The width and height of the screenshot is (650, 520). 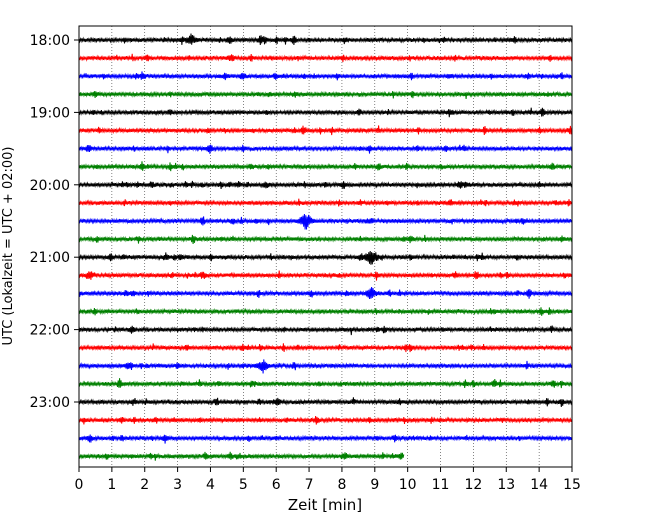 I want to click on trace-1945, so click(x=325, y=166).